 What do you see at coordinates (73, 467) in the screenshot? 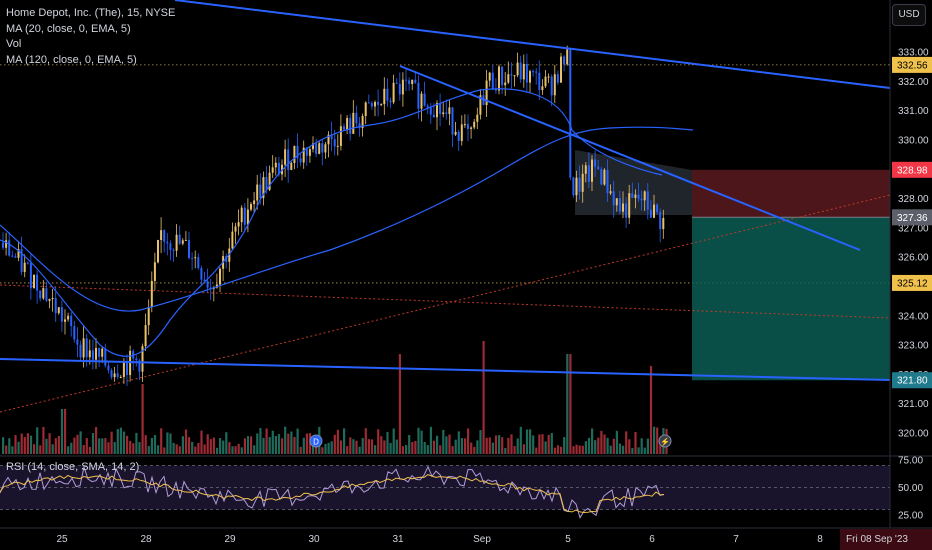
I see `rsi-legend: RSI (14, close, SMA, 14, 2)` at bounding box center [73, 467].